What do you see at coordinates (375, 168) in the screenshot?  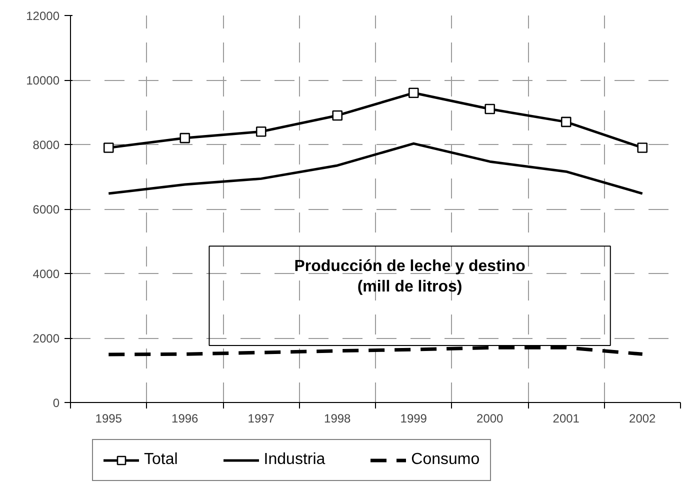 I see `line-series` at bounding box center [375, 168].